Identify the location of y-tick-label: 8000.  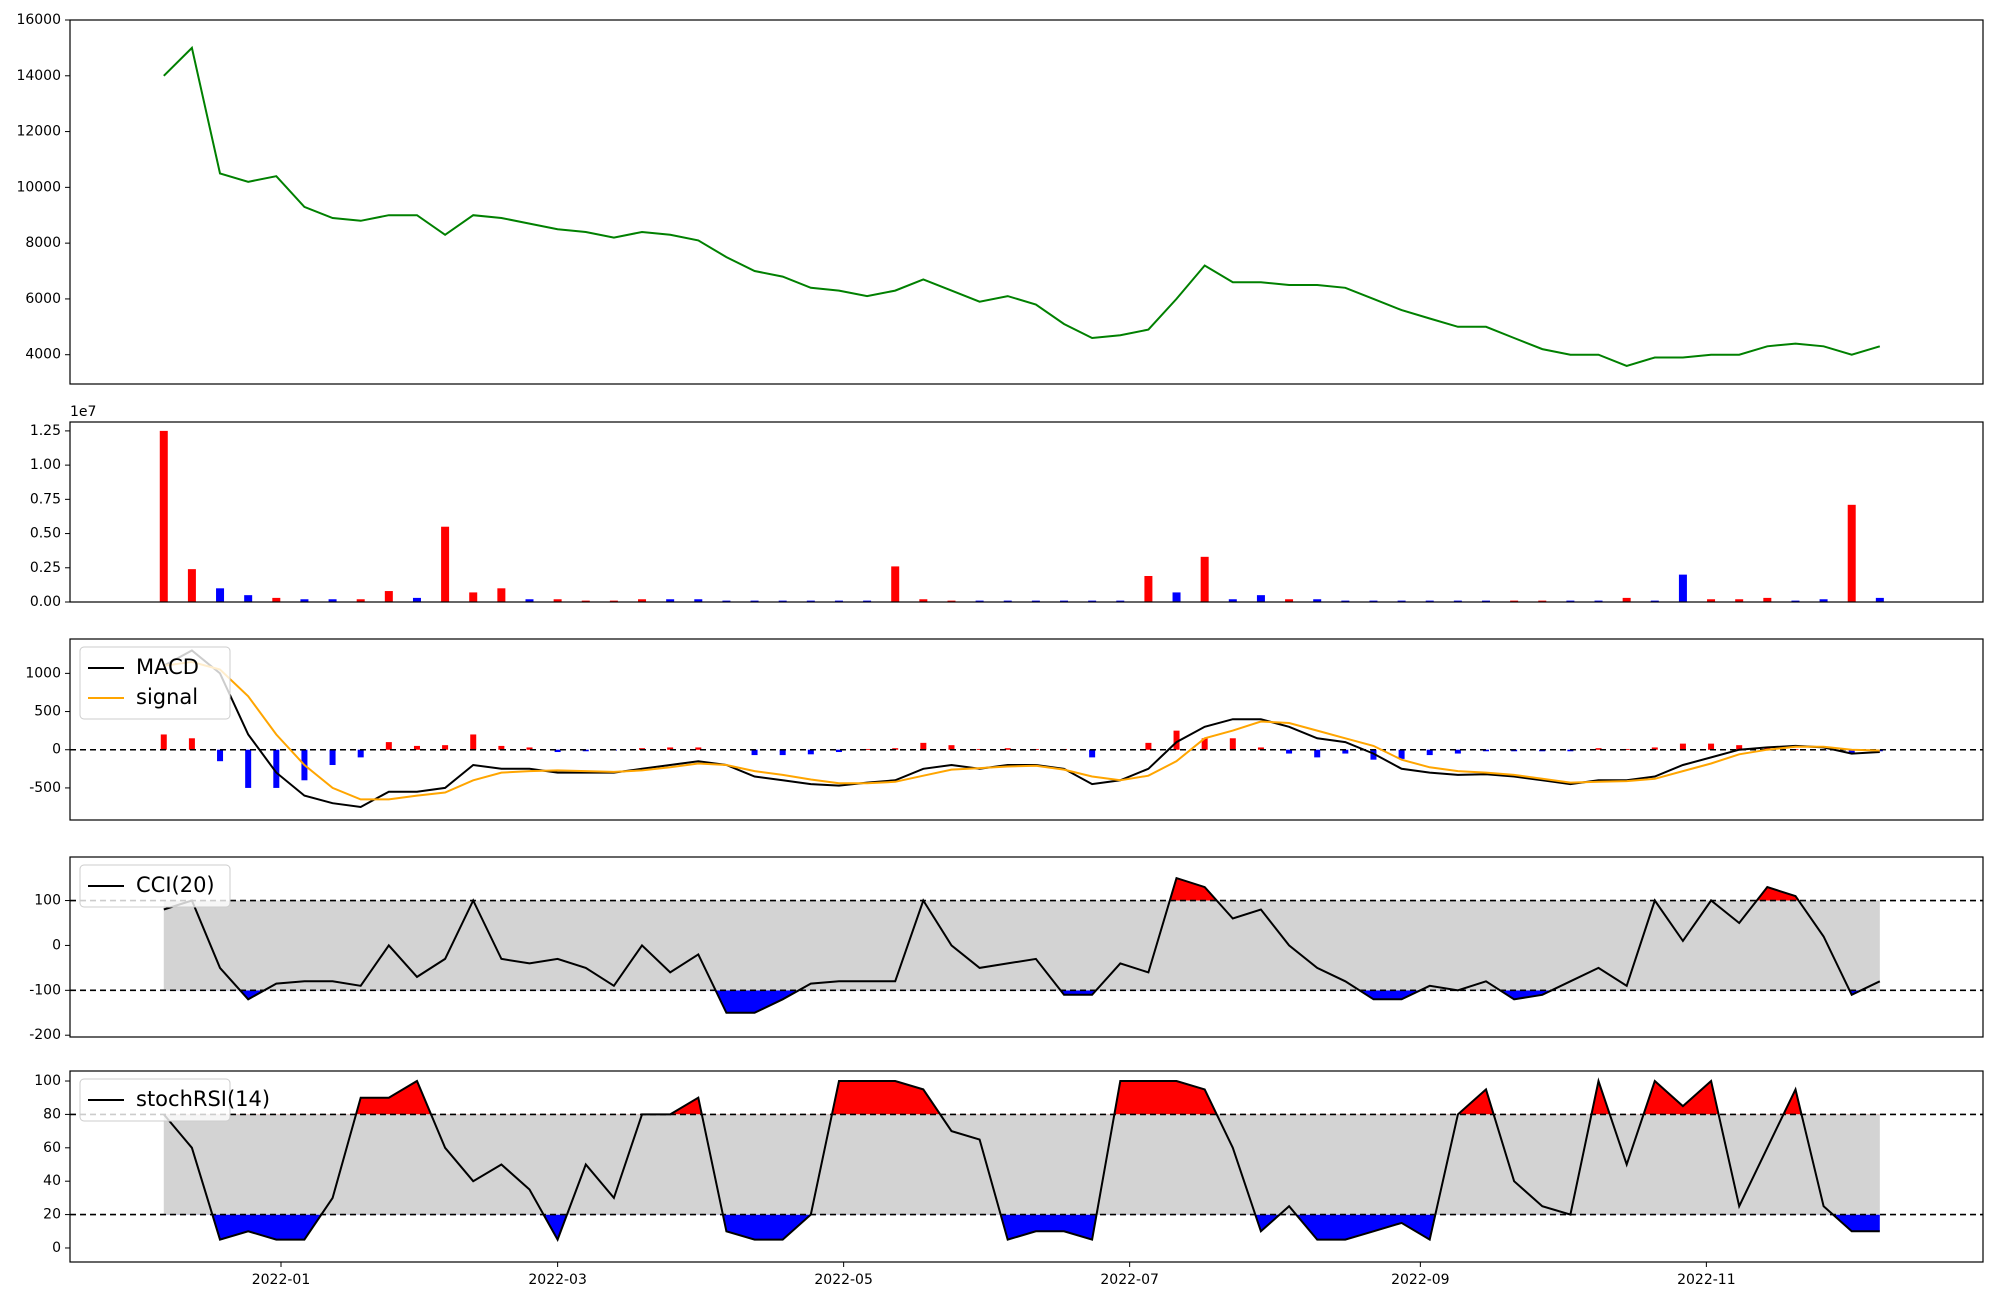
(43, 243).